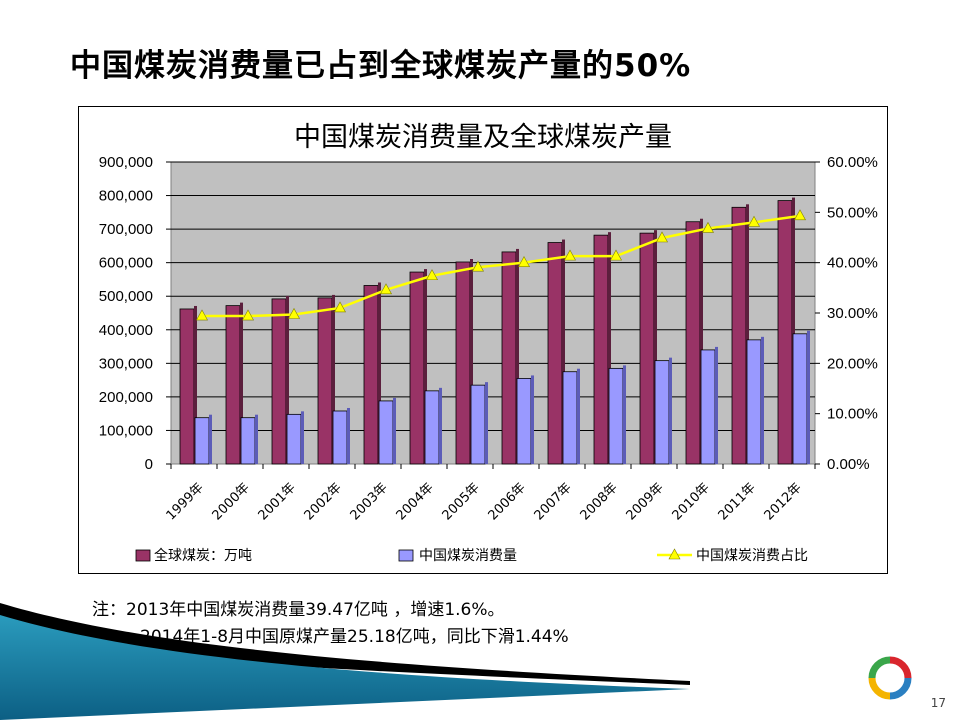 The height and width of the screenshot is (720, 960). What do you see at coordinates (381, 66) in the screenshot?
I see `slide-title: 中国煤炭消费量已占到全球煤炭产量的50%` at bounding box center [381, 66].